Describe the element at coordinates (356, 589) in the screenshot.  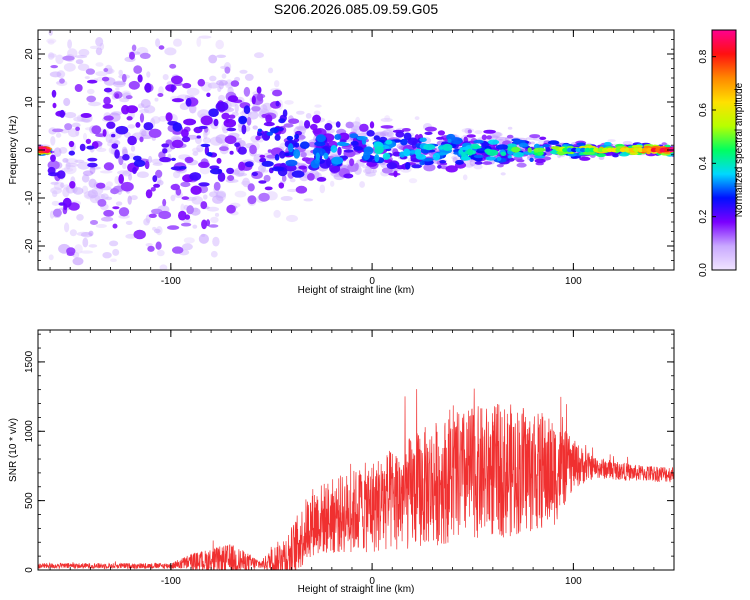
I see `snr-x-label: Height of straight line (km)` at that location.